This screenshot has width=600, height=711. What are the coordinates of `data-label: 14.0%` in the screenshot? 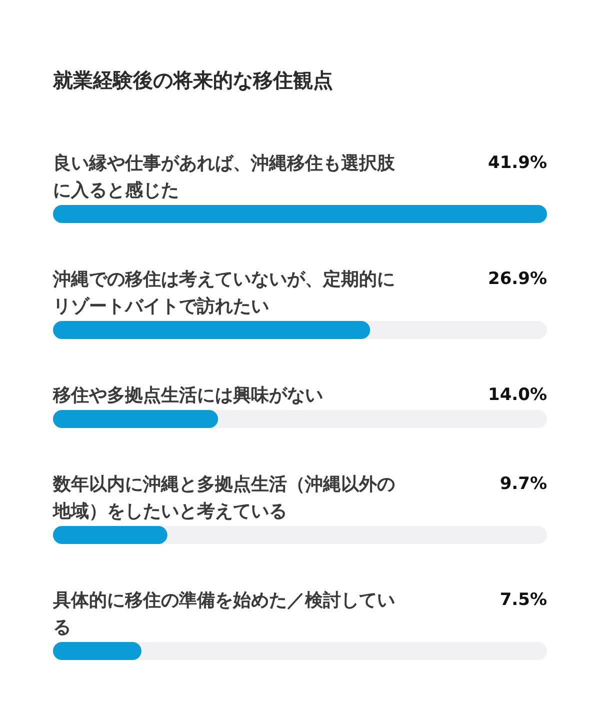 It's located at (517, 395).